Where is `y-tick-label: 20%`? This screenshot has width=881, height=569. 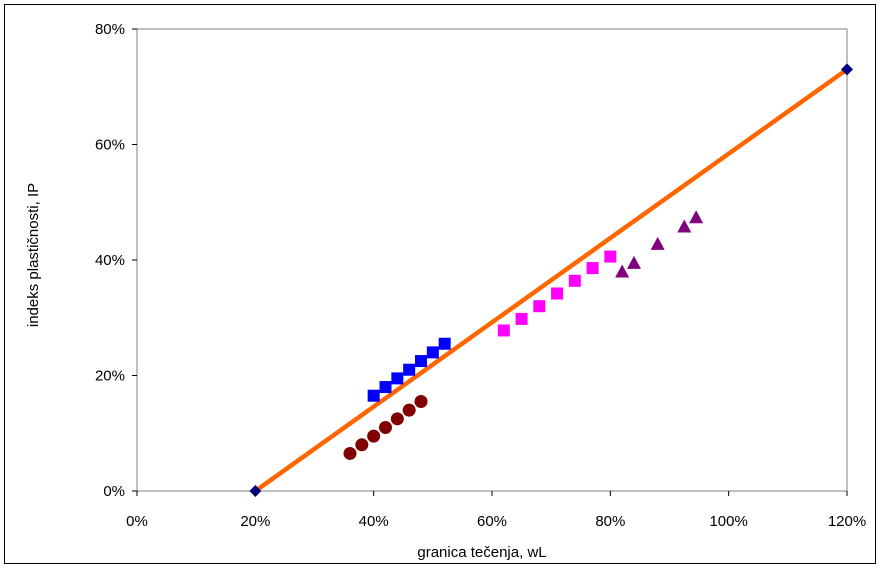
y-tick-label: 20% is located at coordinates (110, 376).